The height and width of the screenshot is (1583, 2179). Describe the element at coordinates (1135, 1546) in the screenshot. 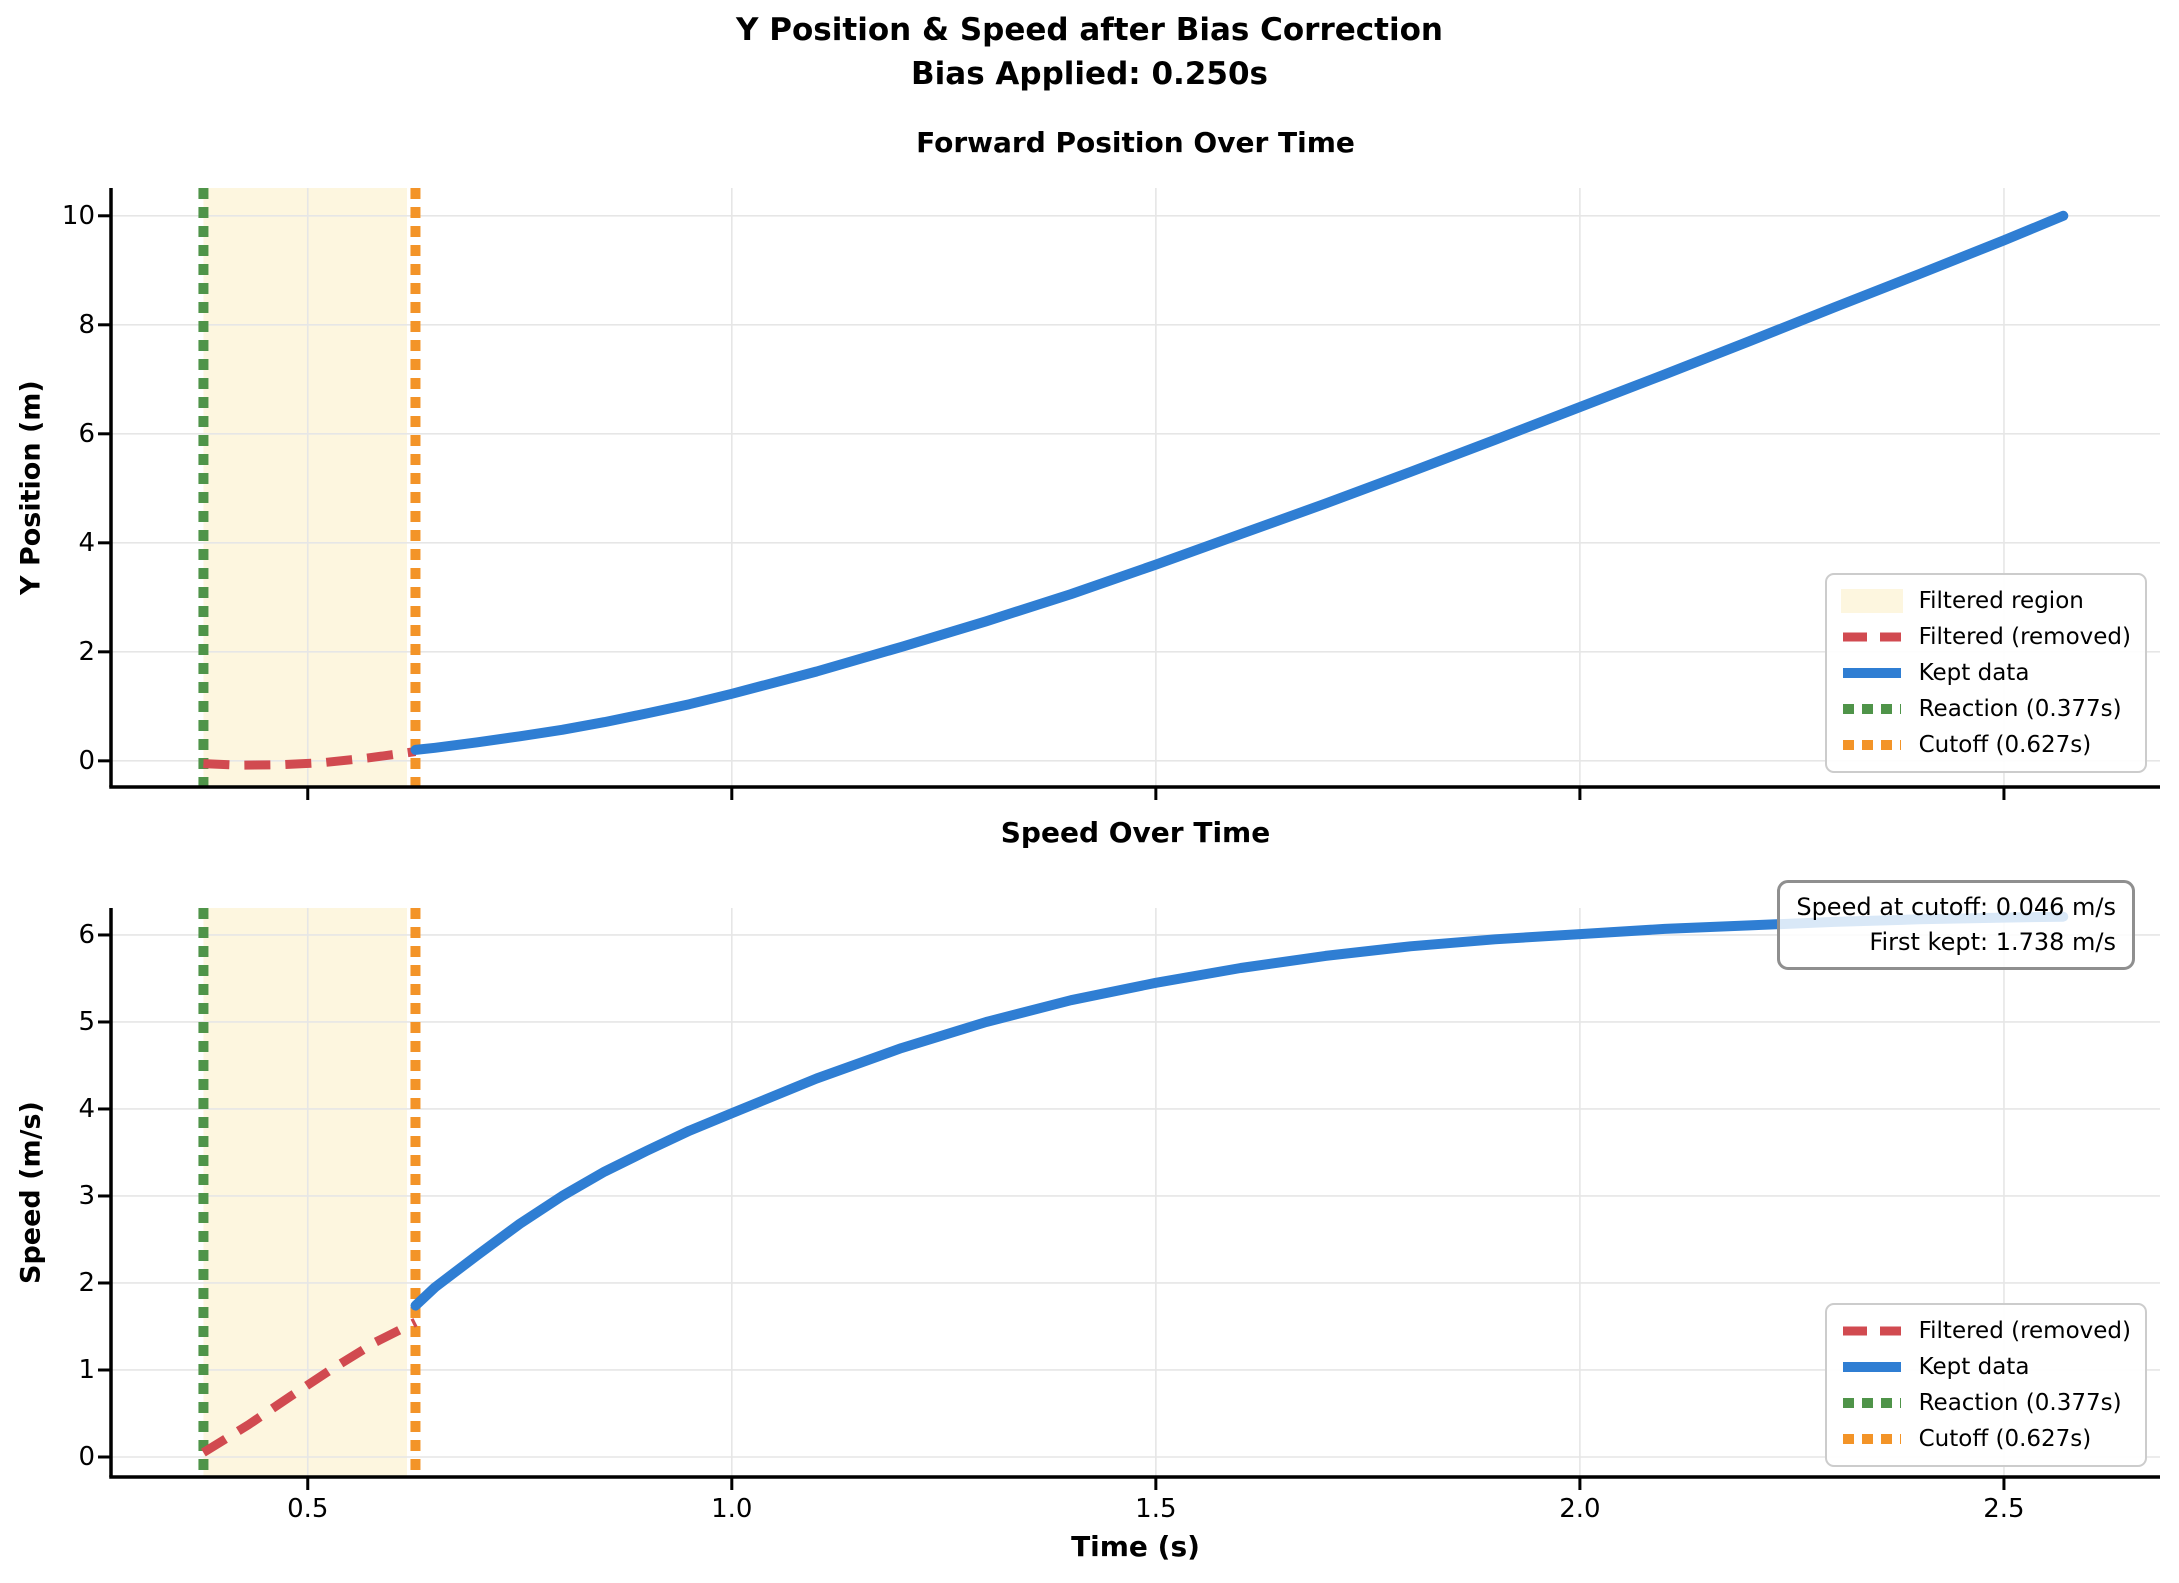

I see `x-axis-label: Time (s)` at that location.